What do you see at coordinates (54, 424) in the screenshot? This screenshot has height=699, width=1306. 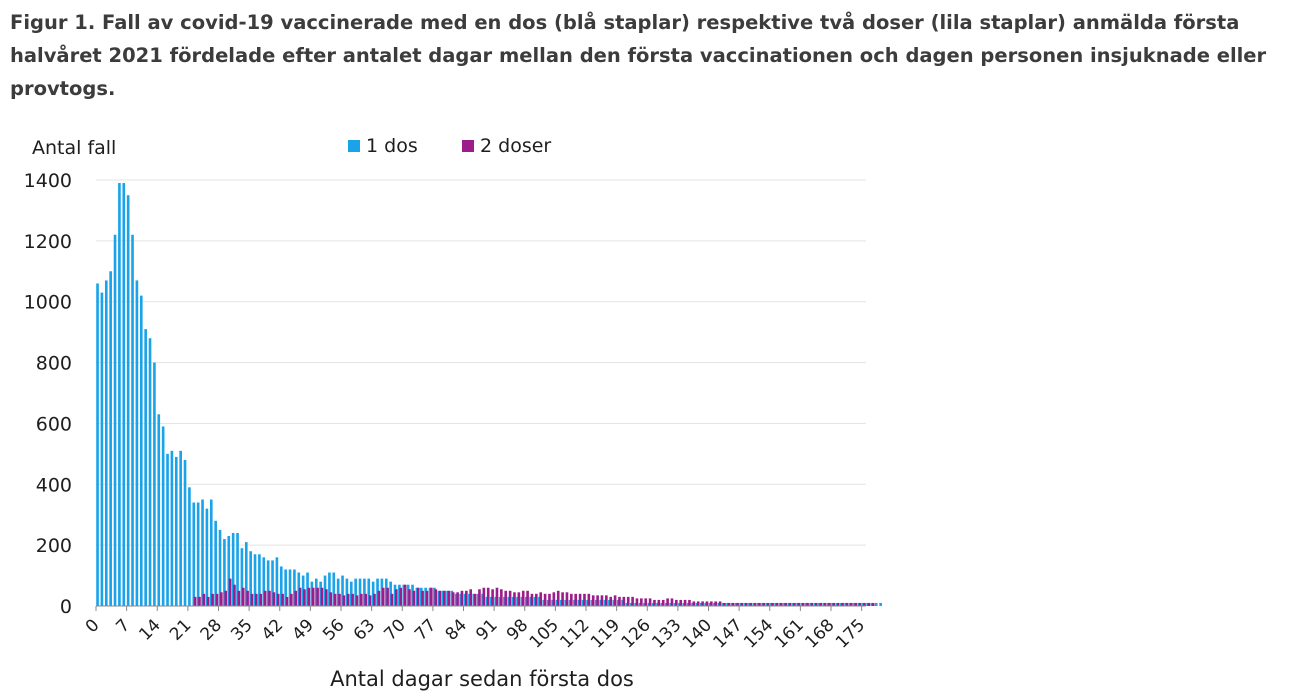 I see `y-tick-label: 600` at bounding box center [54, 424].